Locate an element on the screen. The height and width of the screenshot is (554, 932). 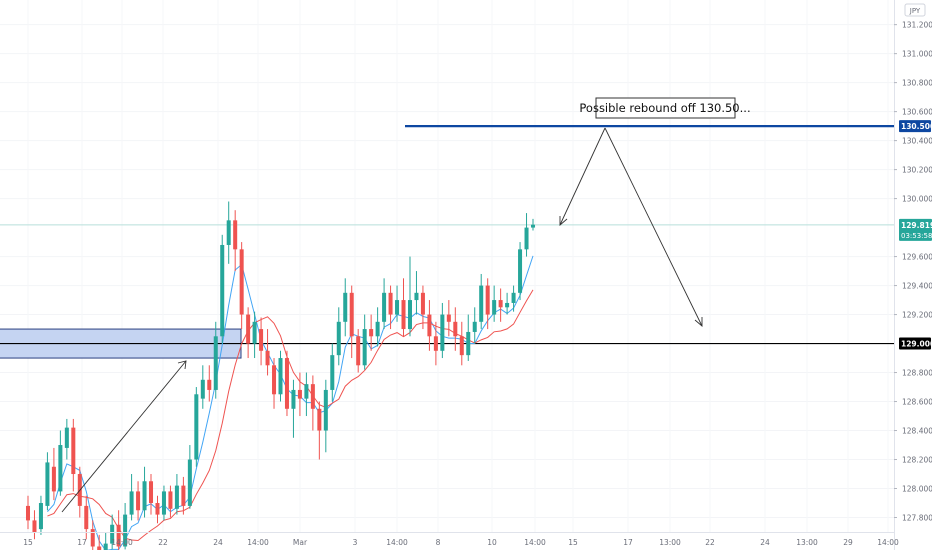
projection-arrow-down-head is located at coordinates (698, 322).